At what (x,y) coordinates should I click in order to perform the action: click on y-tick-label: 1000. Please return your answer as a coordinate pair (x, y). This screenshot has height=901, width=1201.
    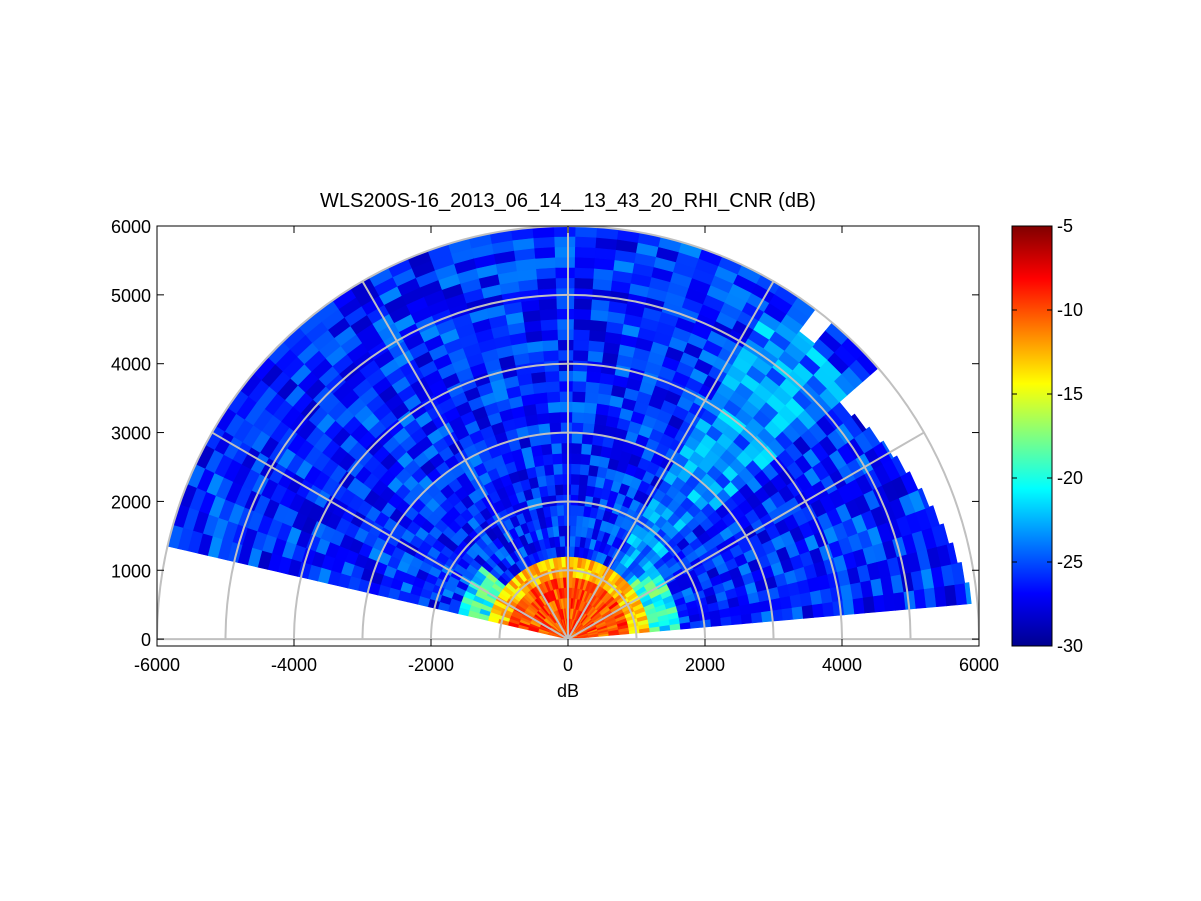
    Looking at the image, I should click on (131, 571).